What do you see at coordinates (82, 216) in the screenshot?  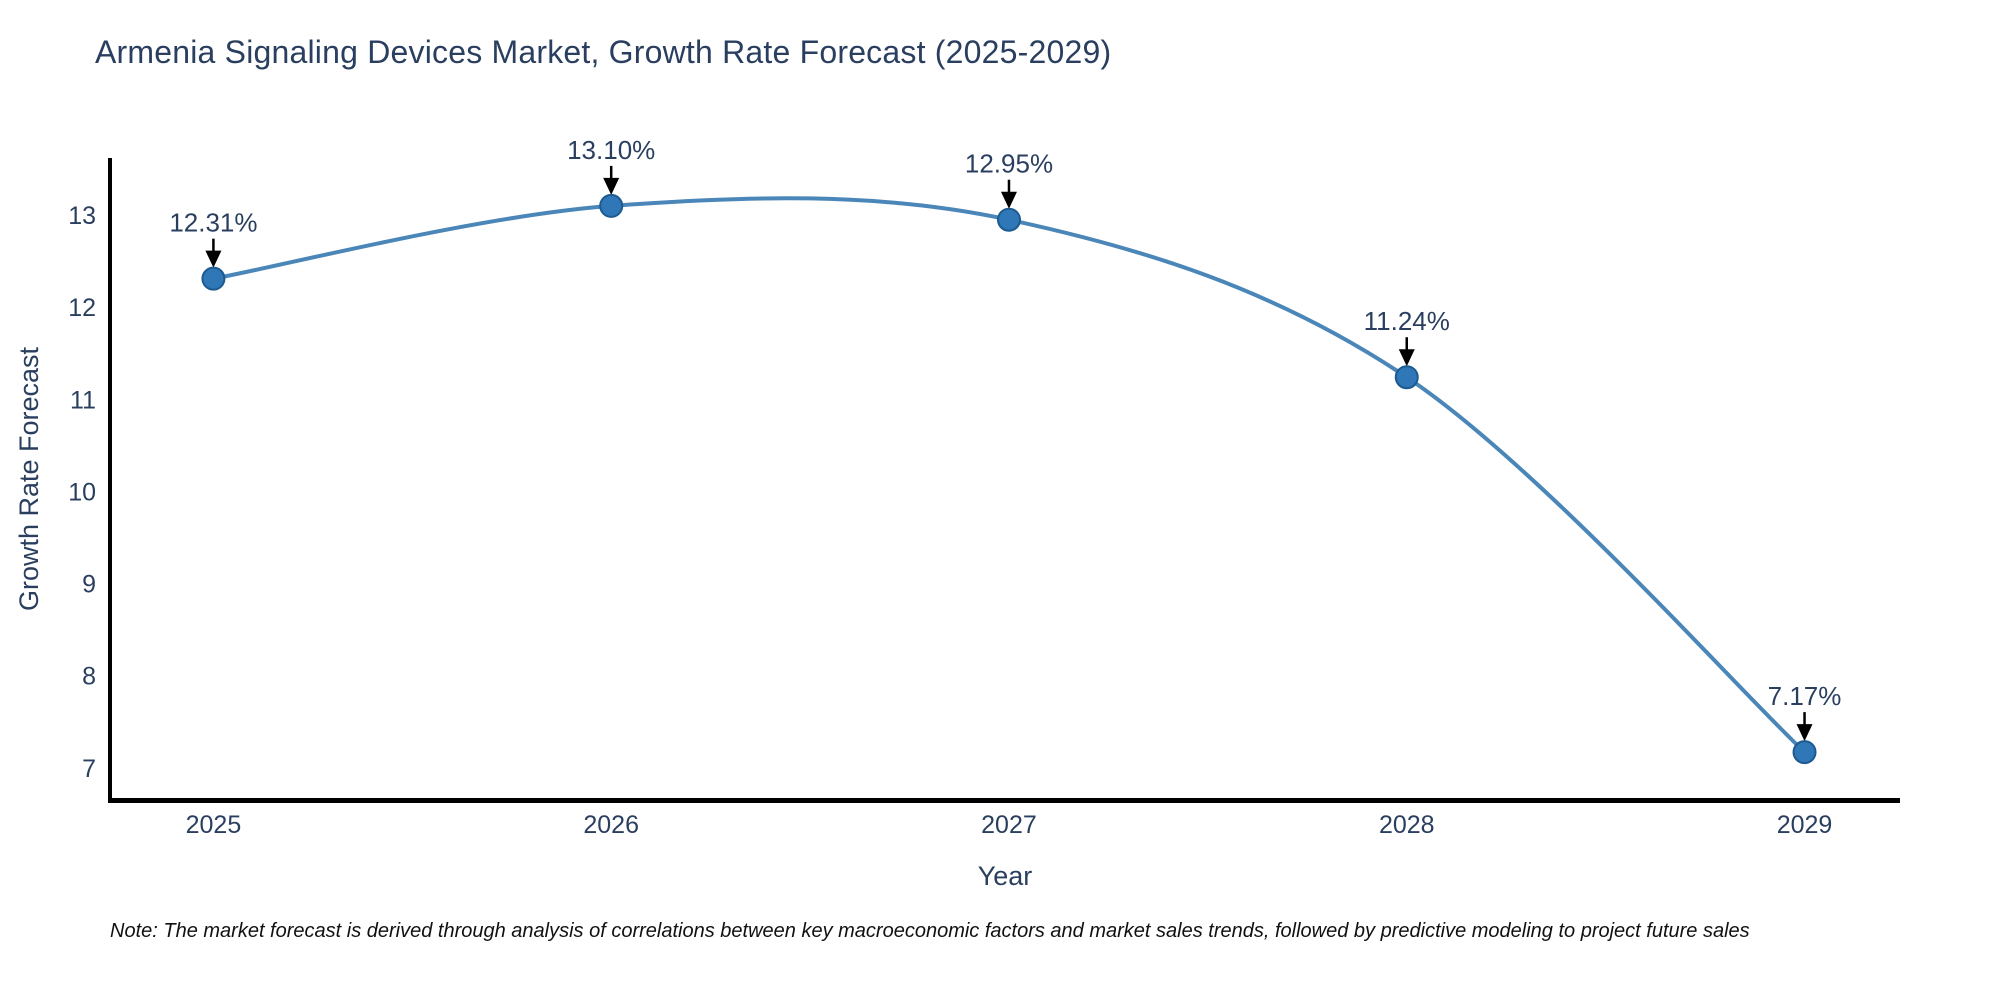 I see `y-tick-label: 13` at bounding box center [82, 216].